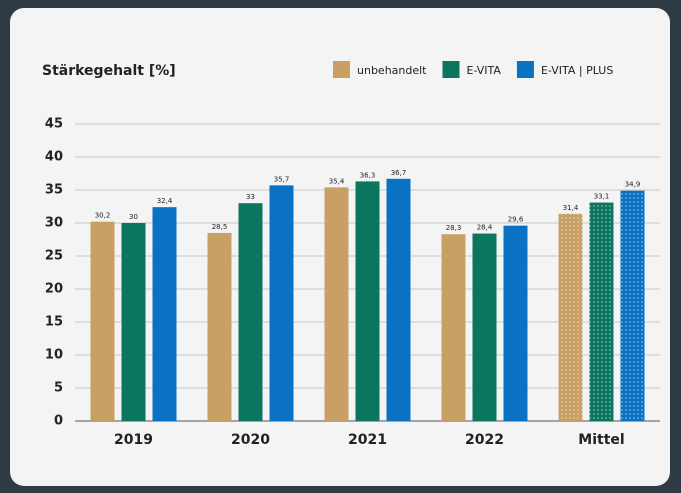  Describe the element at coordinates (399, 173) in the screenshot. I see `value-label: 36,7` at that location.